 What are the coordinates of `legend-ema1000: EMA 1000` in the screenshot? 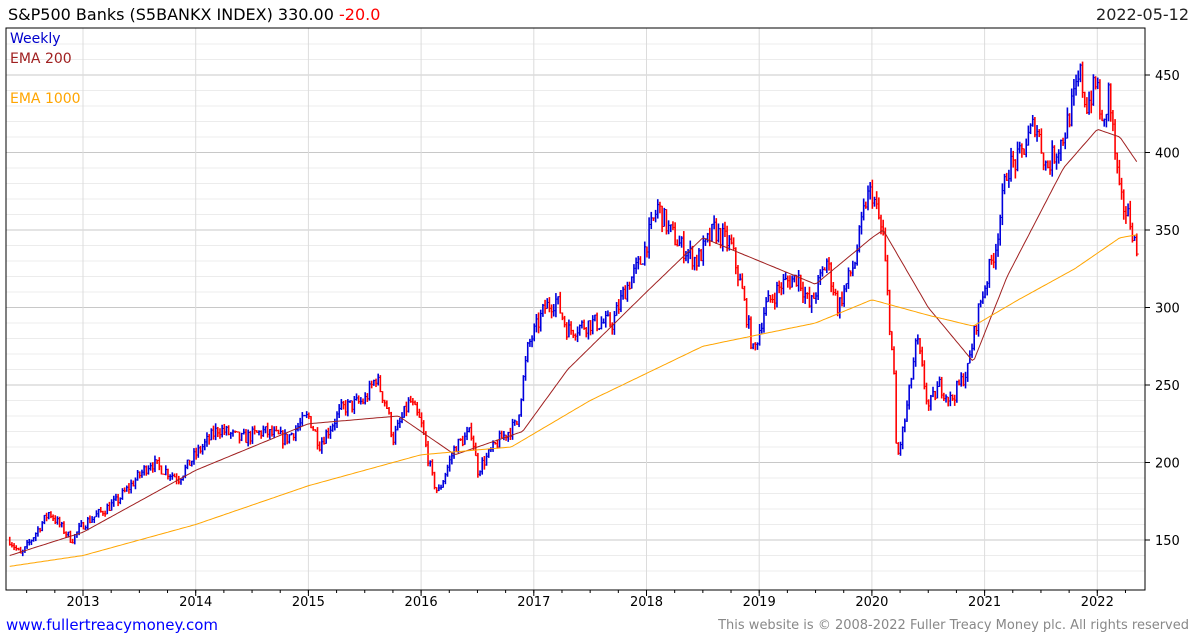 It's located at (45, 99).